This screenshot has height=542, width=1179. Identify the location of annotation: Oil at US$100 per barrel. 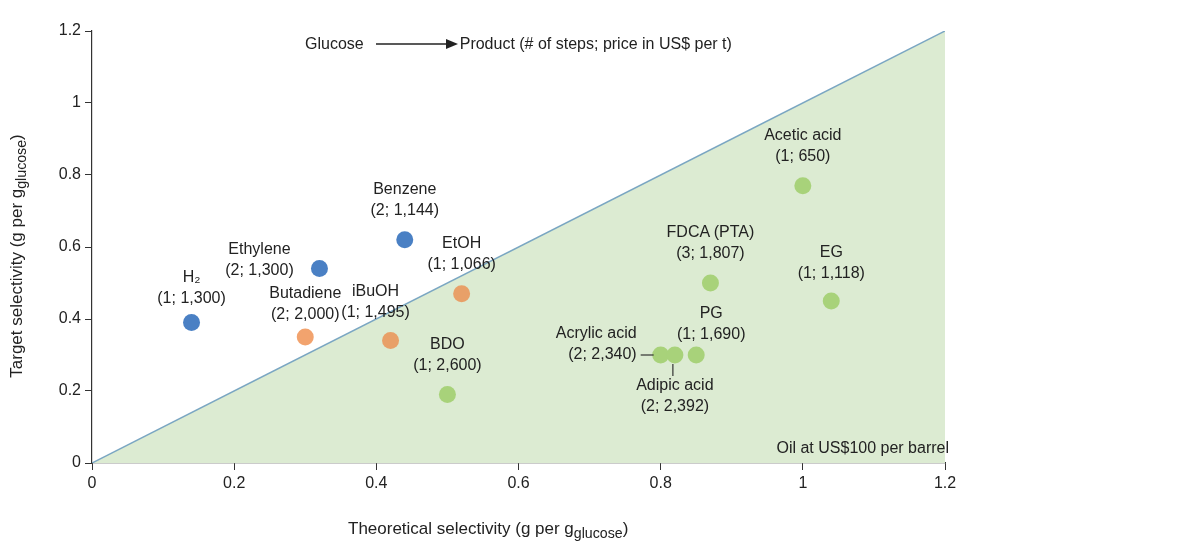
(862, 448).